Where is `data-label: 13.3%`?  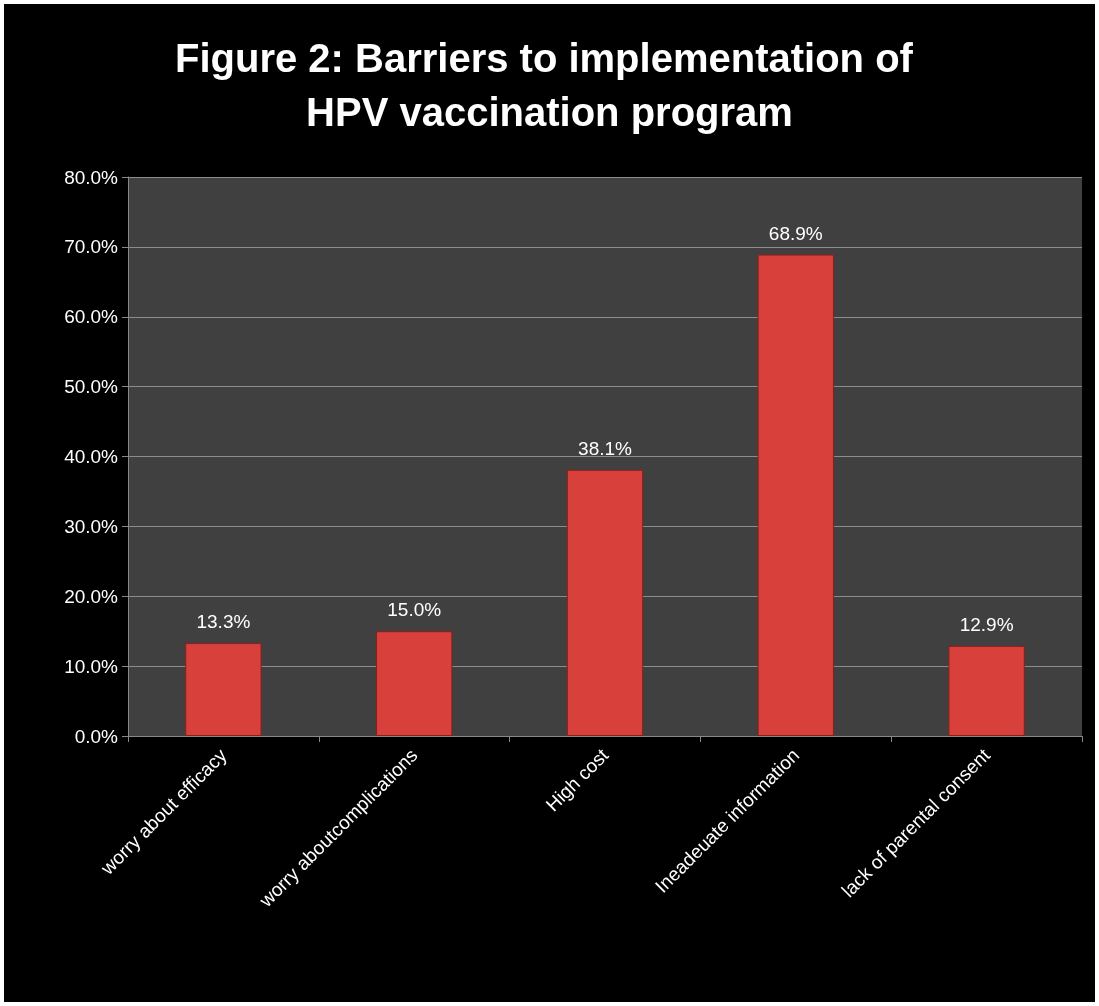
data-label: 13.3% is located at coordinates (223, 622).